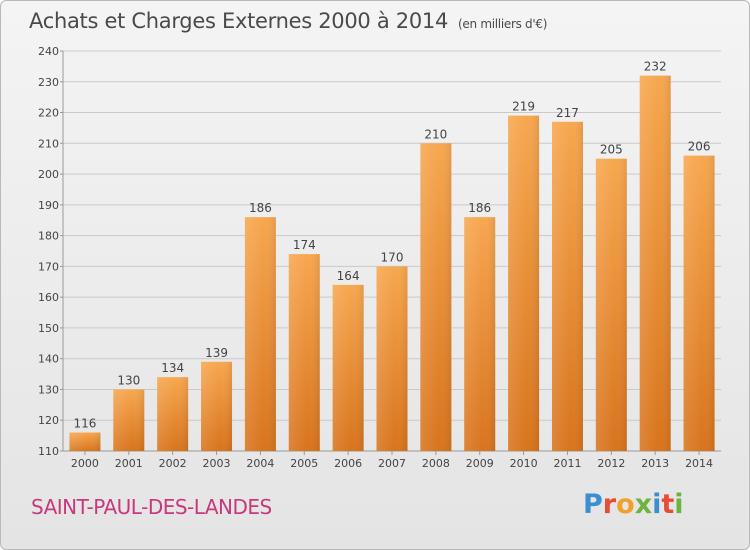 The width and height of the screenshot is (750, 550). What do you see at coordinates (348, 463) in the screenshot?
I see `x-tick-label: 2006` at bounding box center [348, 463].